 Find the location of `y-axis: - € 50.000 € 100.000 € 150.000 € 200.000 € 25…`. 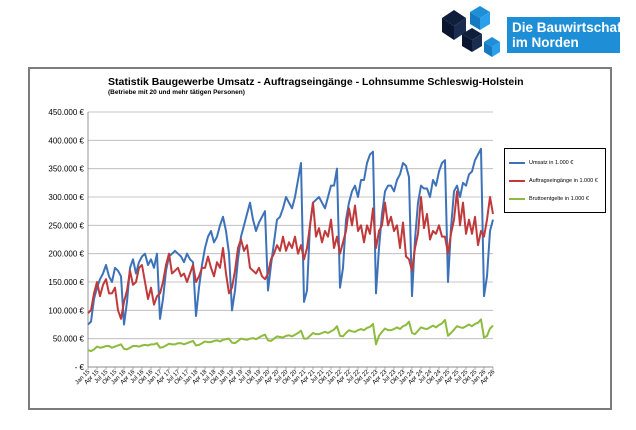

y-axis: - € 50.000 € 100.000 € 150.000 € 200.000 € 25… is located at coordinates (68, 240).